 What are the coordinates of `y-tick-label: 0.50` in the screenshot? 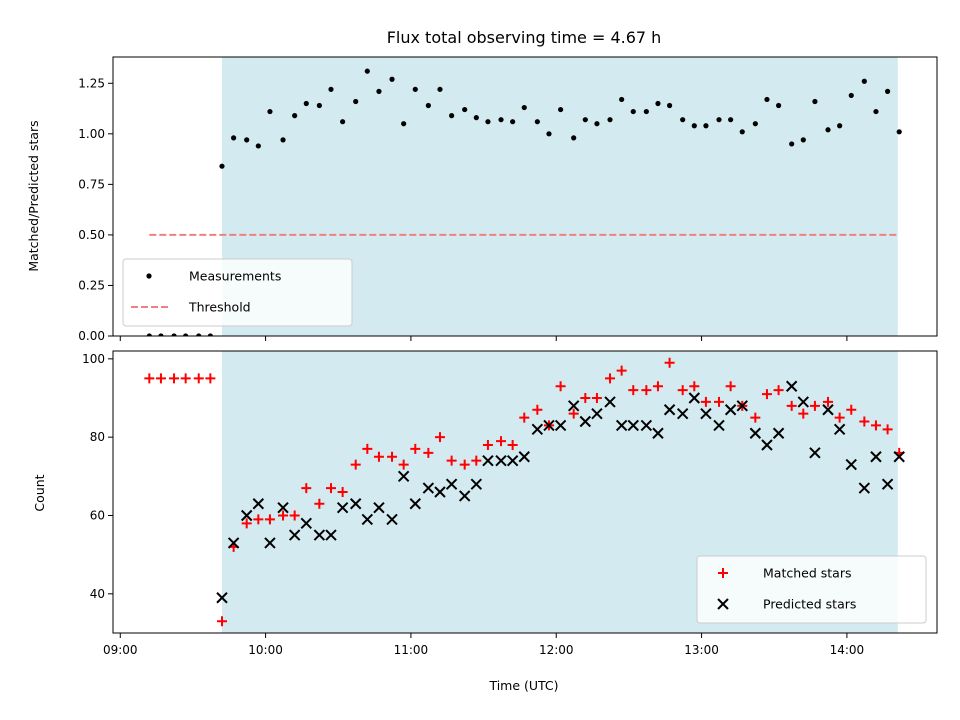 It's located at (91, 235).